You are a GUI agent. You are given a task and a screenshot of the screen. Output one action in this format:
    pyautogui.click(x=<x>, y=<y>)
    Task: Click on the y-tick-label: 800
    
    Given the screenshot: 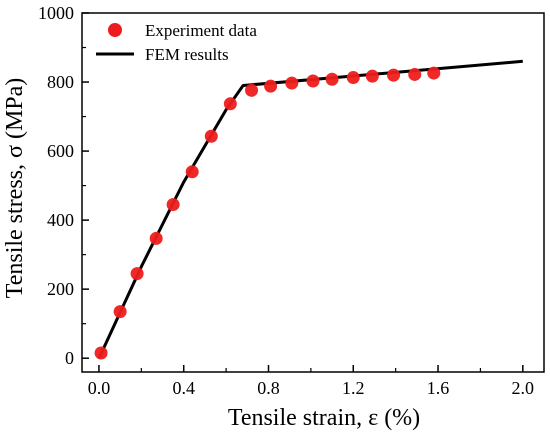 What is the action you would take?
    pyautogui.click(x=60, y=82)
    